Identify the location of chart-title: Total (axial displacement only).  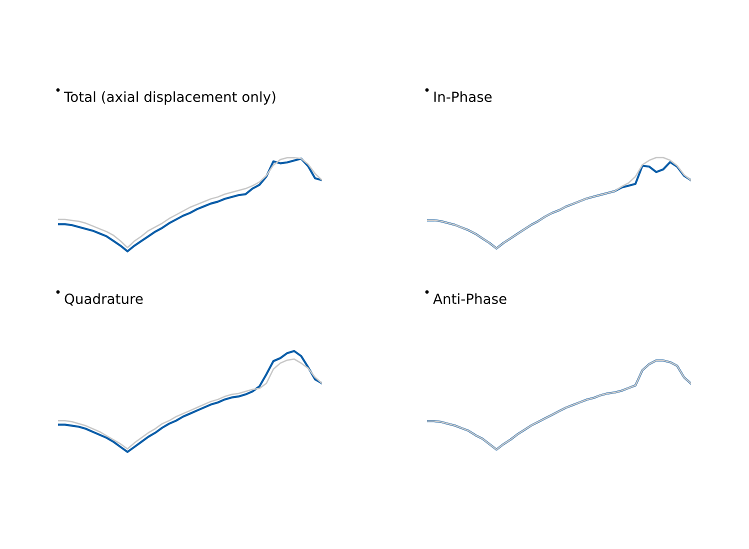
(170, 98).